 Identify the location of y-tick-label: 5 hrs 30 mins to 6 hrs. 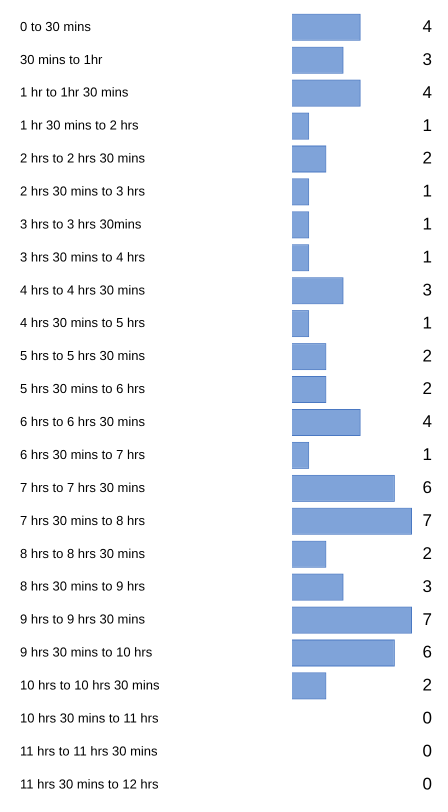
(83, 388).